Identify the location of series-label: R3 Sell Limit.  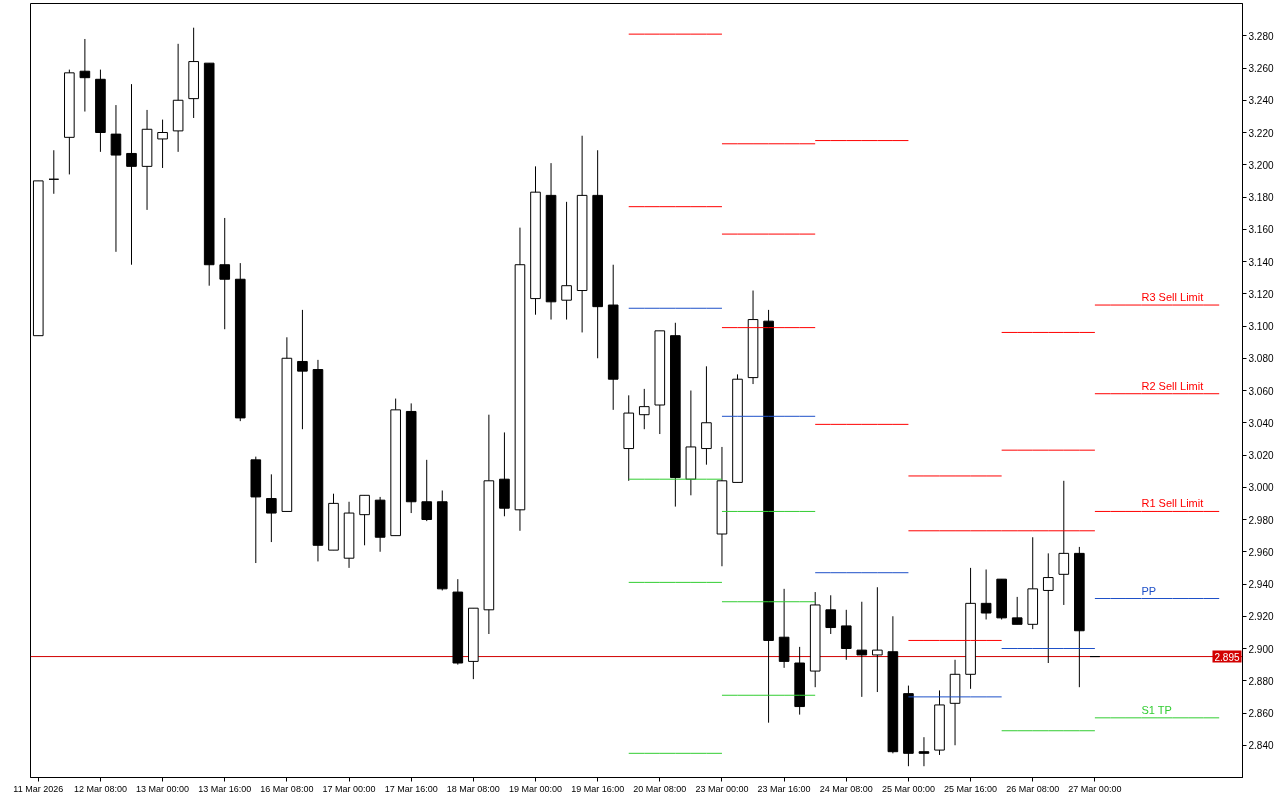
(1172, 297).